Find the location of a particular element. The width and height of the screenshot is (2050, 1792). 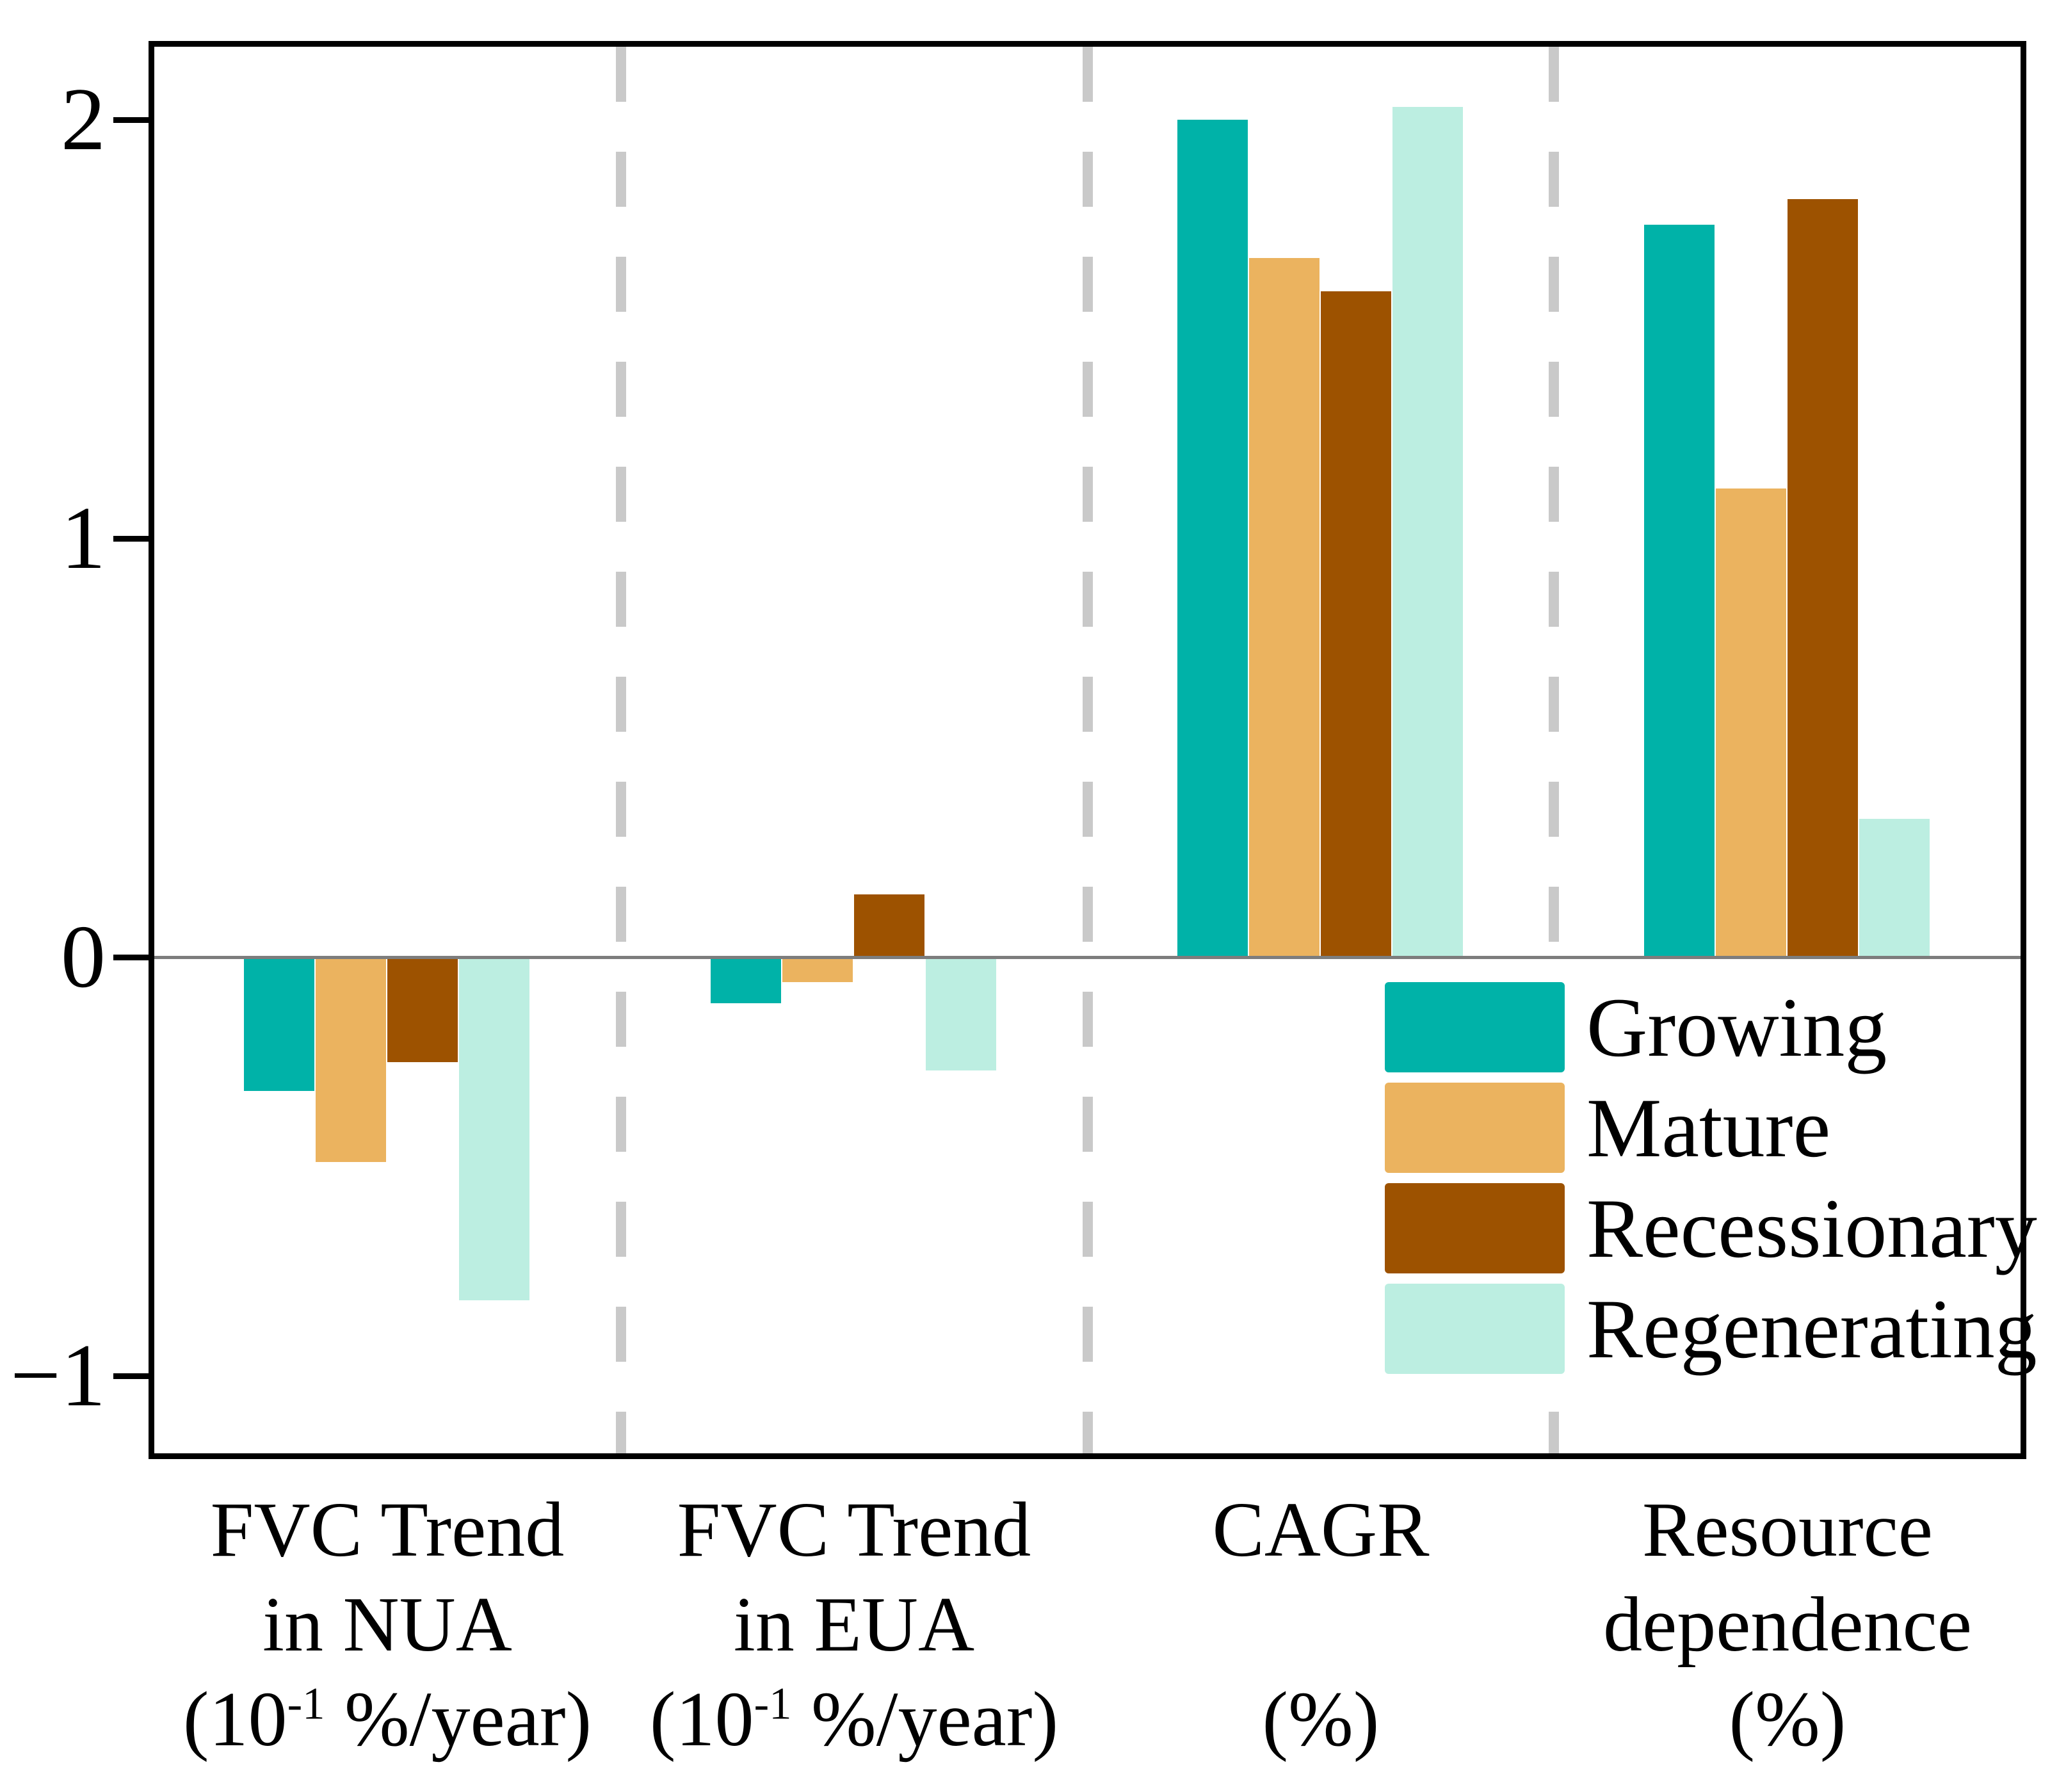

legend-swatch-regenerating is located at coordinates (1475, 1329).